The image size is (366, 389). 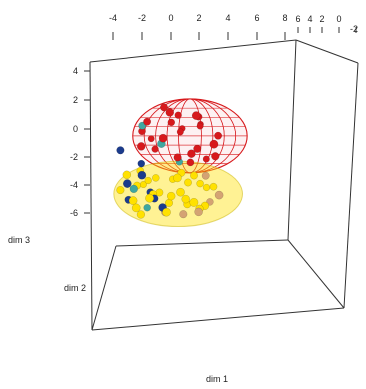 What do you see at coordinates (193, 51) in the screenshot?
I see `box-edge-front-top` at bounding box center [193, 51].